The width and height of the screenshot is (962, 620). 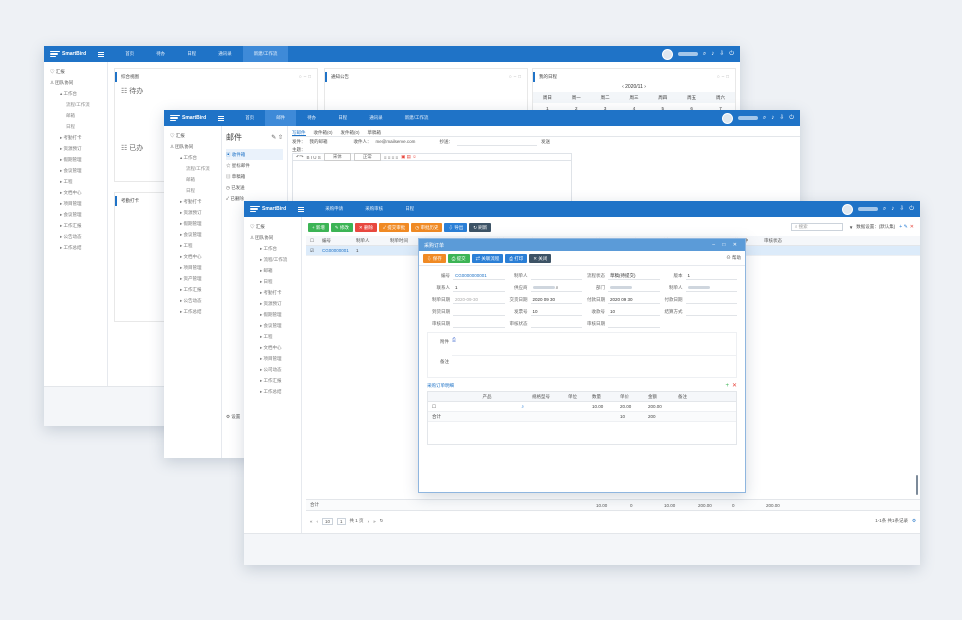 I want to click on sidebar-item: ▸ 流程/工作流, so click(x=274, y=259).